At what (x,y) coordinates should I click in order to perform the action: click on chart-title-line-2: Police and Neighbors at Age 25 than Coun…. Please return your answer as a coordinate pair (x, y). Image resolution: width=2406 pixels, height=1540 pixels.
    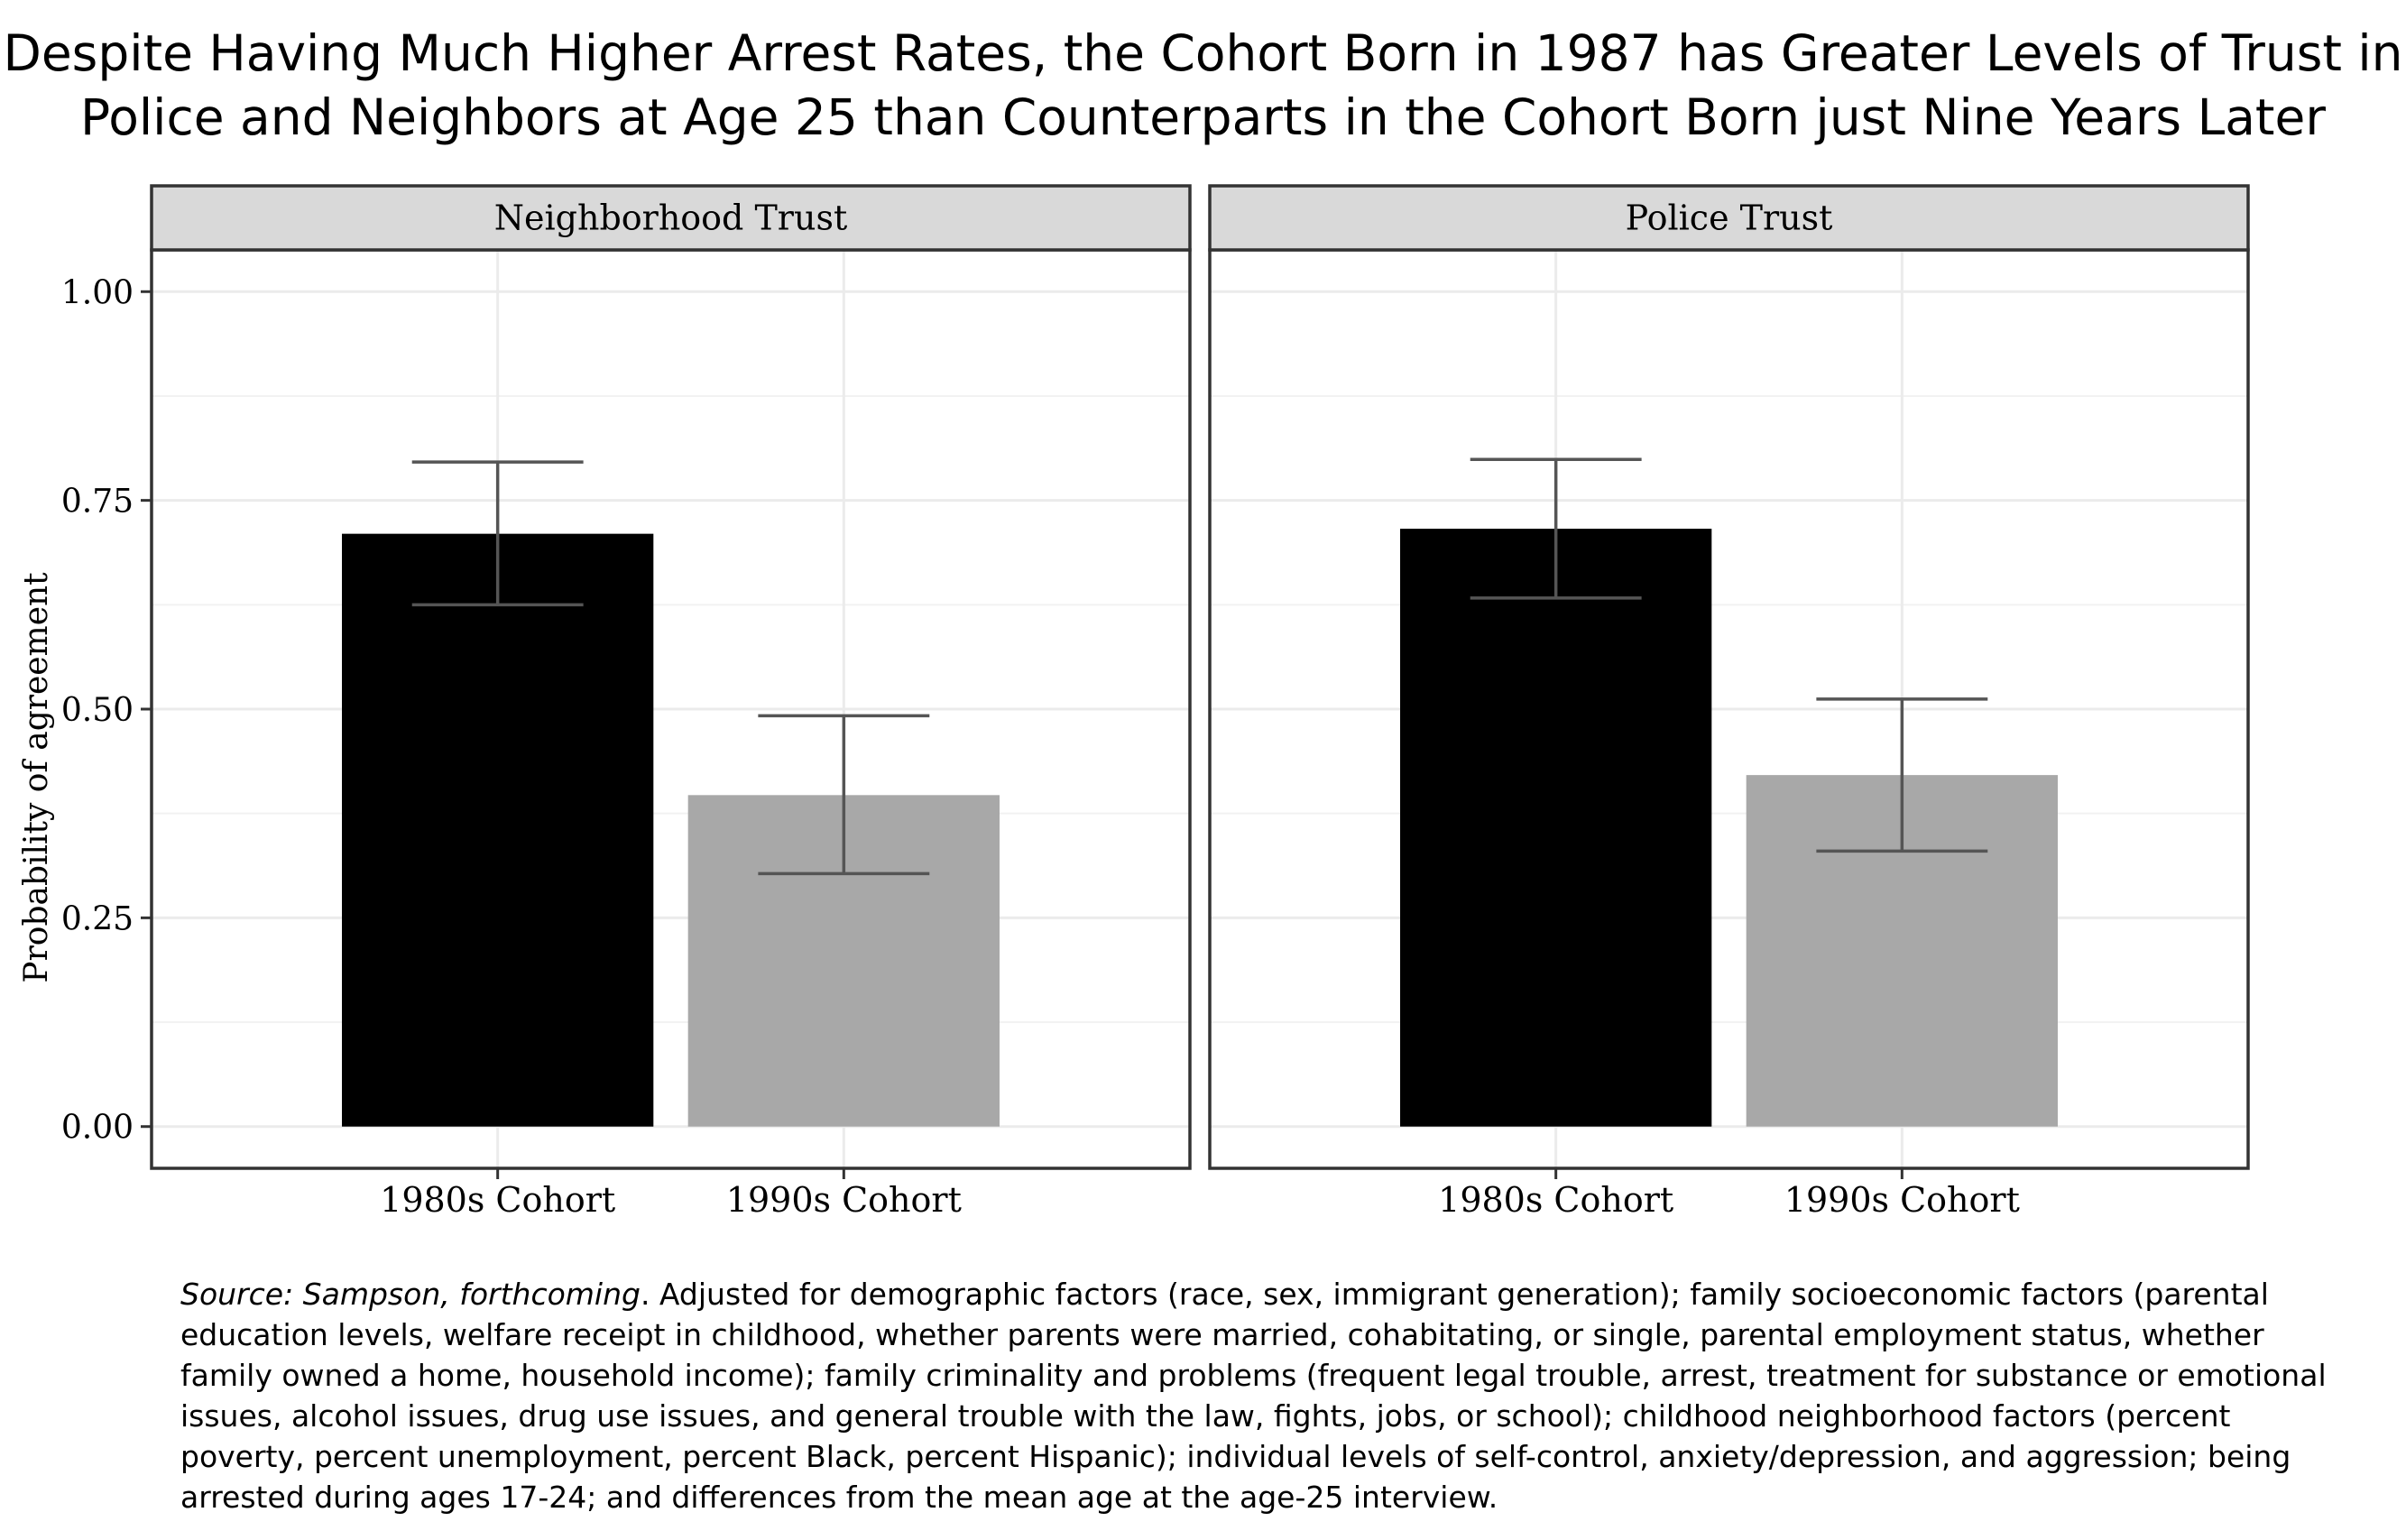
    Looking at the image, I should click on (1203, 117).